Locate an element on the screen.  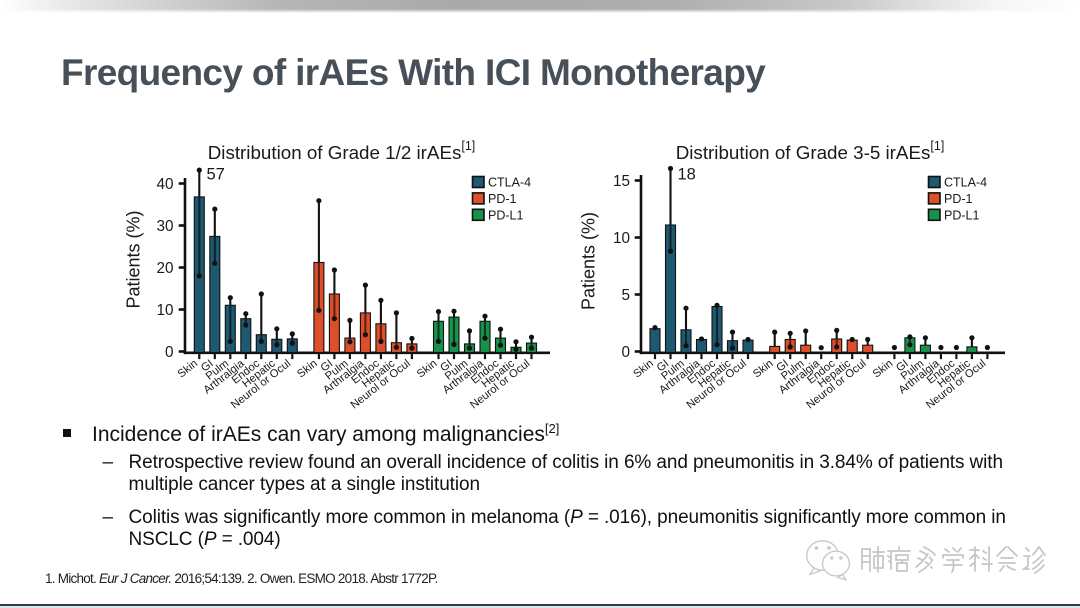
svg-text: 15 is located at coordinates (621, 181).